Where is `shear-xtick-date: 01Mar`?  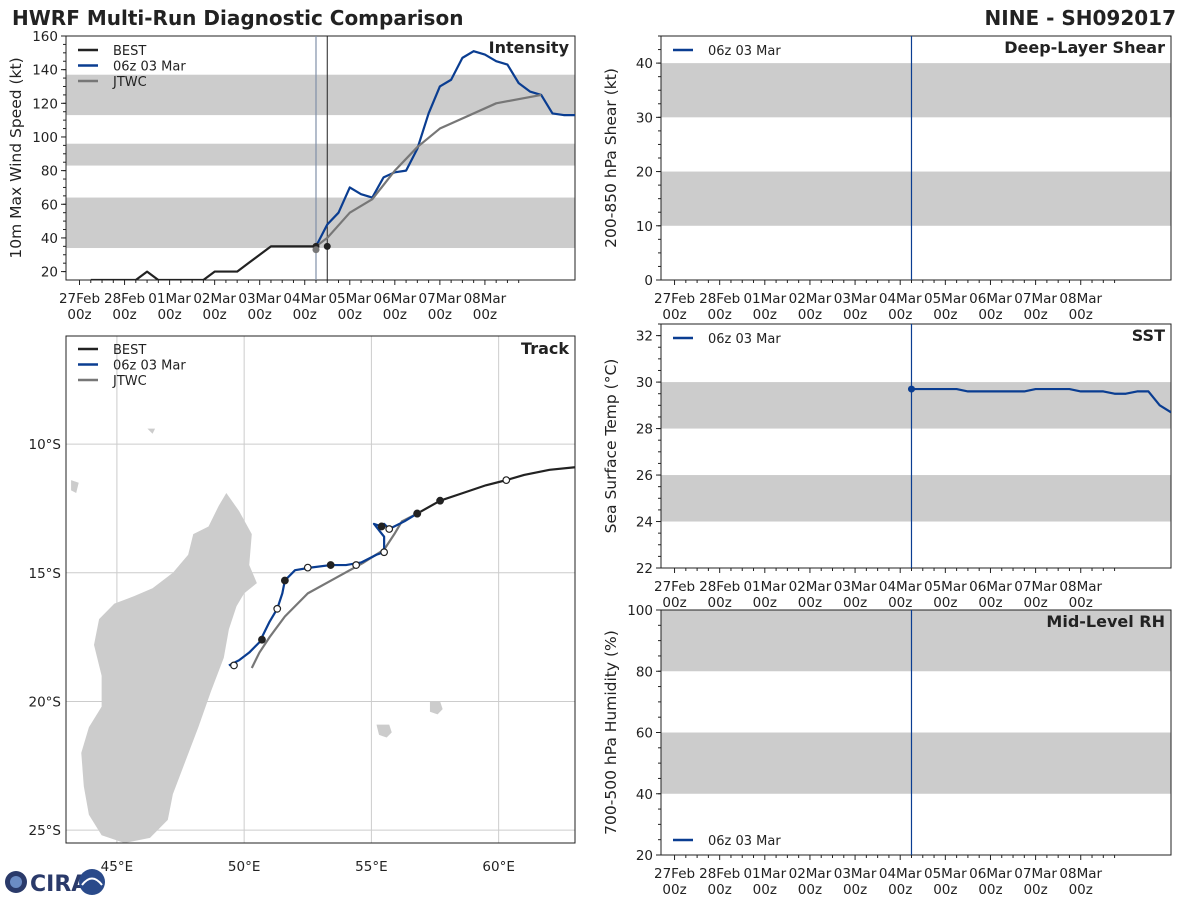 shear-xtick-date: 01Mar is located at coordinates (764, 299).